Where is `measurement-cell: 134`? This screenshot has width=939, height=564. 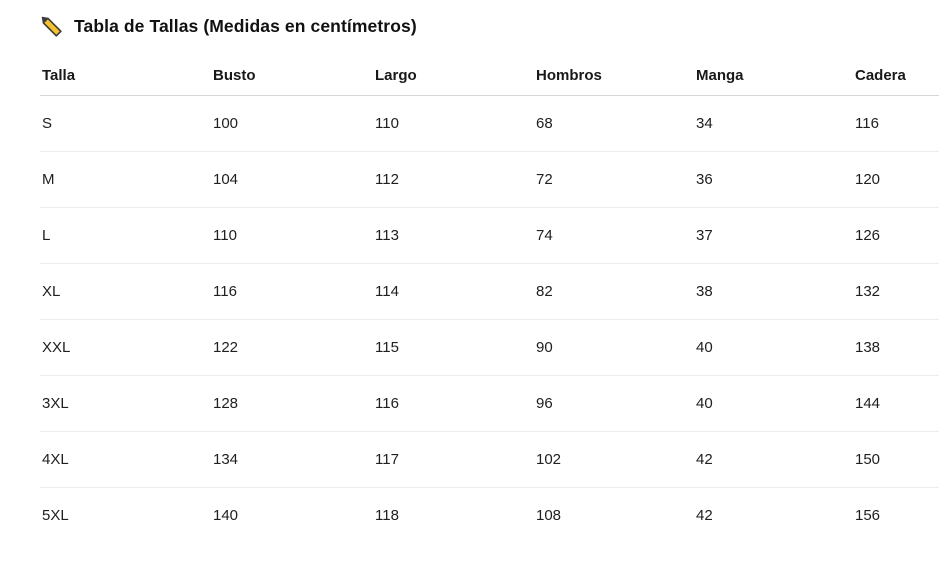
measurement-cell: 134 is located at coordinates (292, 459).